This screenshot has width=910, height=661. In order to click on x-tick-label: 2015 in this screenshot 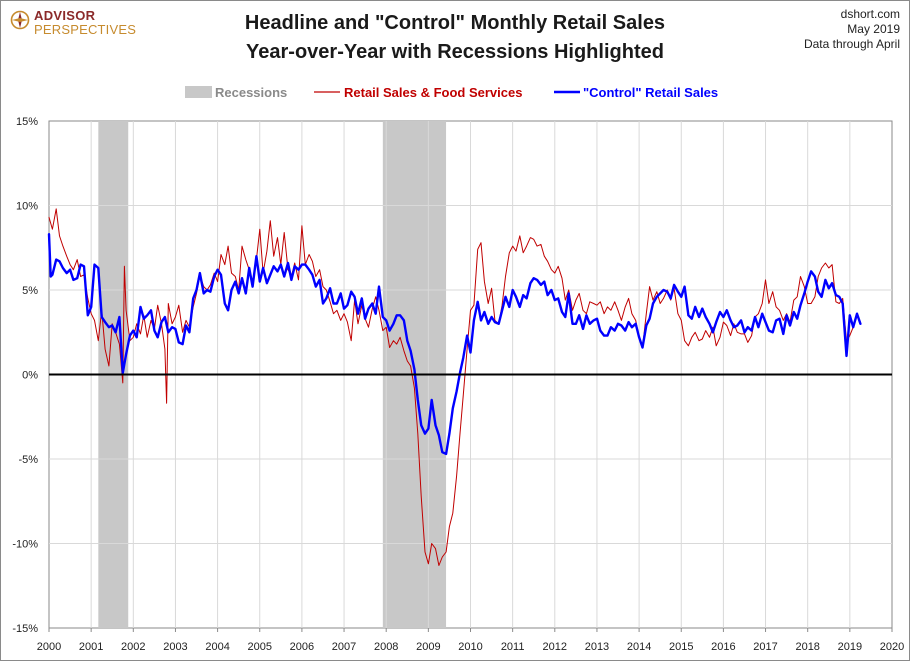, I will do `click(681, 647)`.